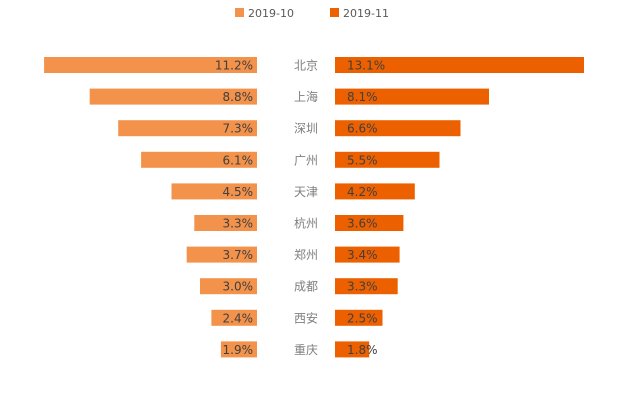  What do you see at coordinates (238, 160) in the screenshot?
I see `data-label-2019-10-3: 6.1%` at bounding box center [238, 160].